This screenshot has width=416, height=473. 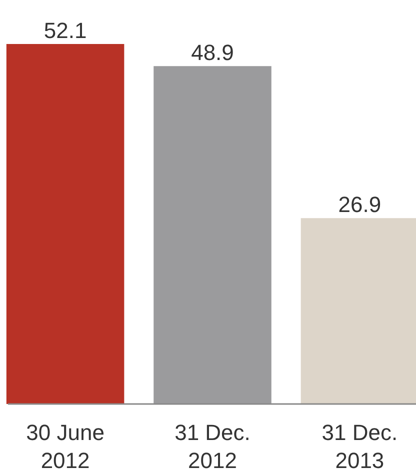 What do you see at coordinates (212, 446) in the screenshot?
I see `x-tick-label: 31 Dec. 2012` at bounding box center [212, 446].